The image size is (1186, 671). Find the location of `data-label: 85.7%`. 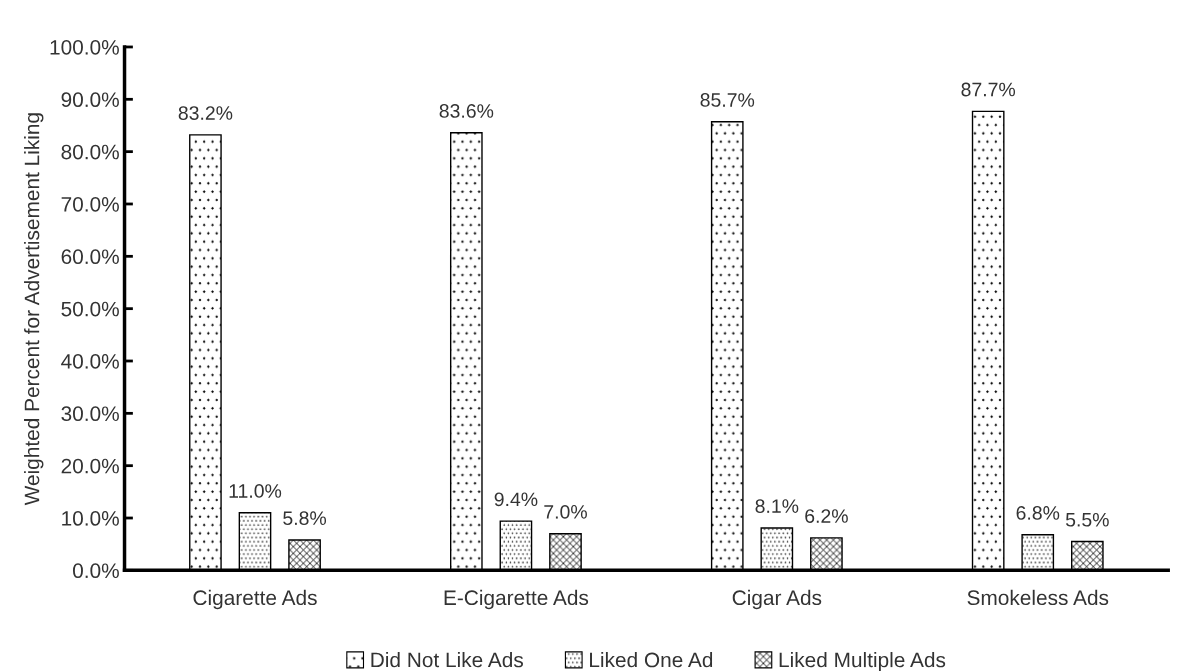

data-label: 85.7% is located at coordinates (727, 100).